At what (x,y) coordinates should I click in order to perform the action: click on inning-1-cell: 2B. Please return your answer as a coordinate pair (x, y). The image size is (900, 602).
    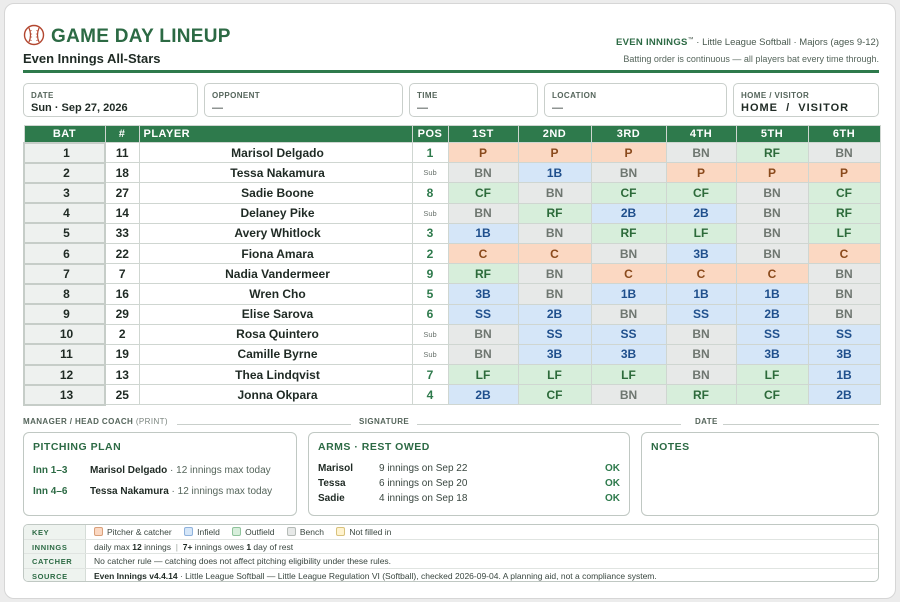
    Looking at the image, I should click on (483, 395).